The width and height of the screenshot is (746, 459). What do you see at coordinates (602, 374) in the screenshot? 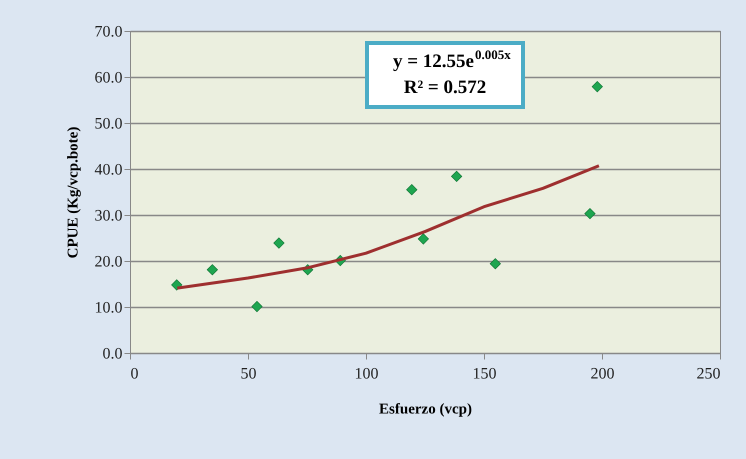
I see `x-tick-label: 200` at bounding box center [602, 374].